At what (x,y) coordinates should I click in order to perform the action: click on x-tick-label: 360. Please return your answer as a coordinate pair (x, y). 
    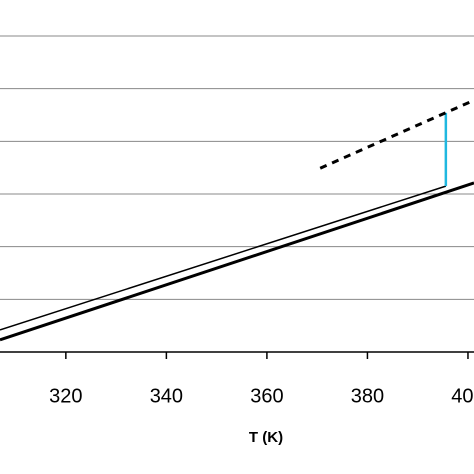
    Looking at the image, I should click on (266, 396).